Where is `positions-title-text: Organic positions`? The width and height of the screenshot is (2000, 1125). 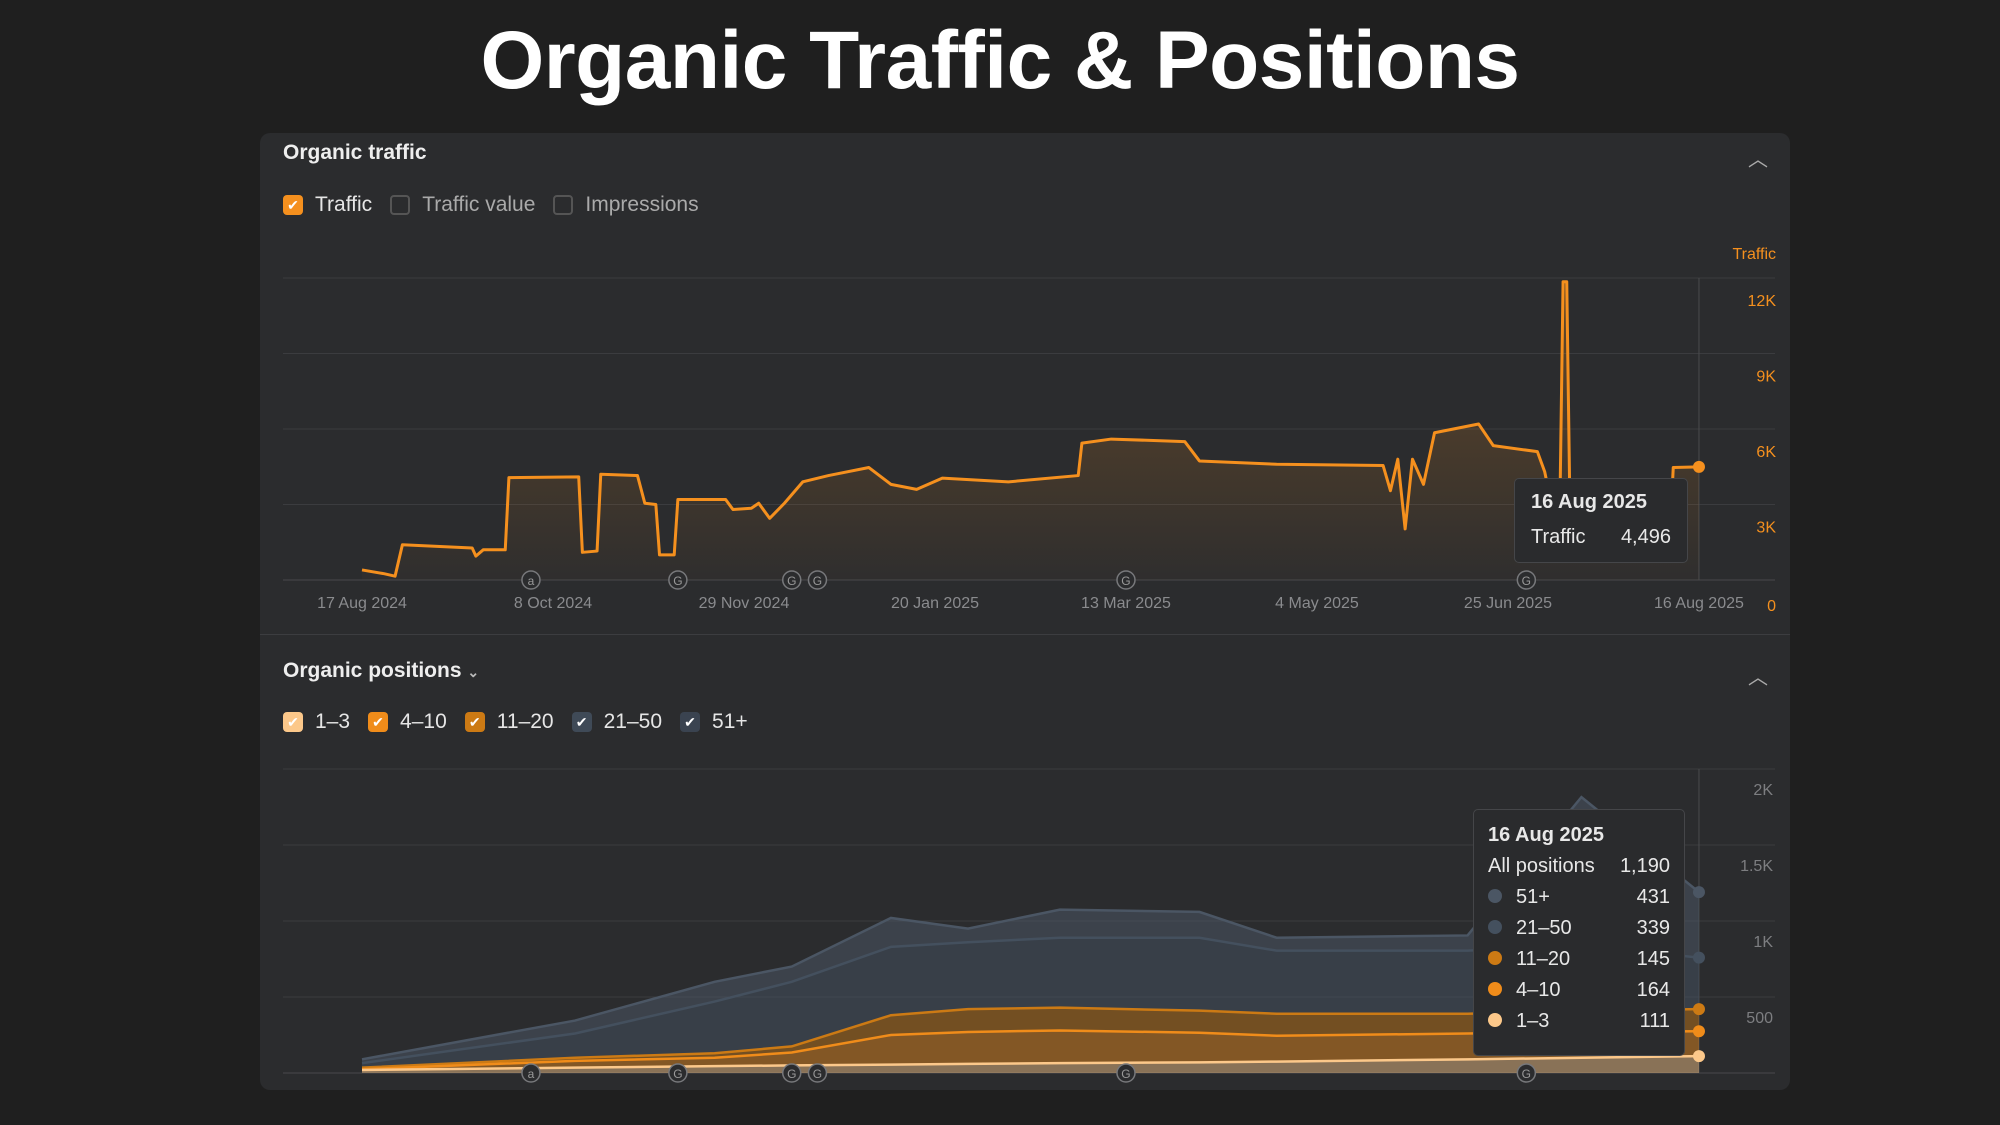 positions-title-text: Organic positions is located at coordinates (372, 670).